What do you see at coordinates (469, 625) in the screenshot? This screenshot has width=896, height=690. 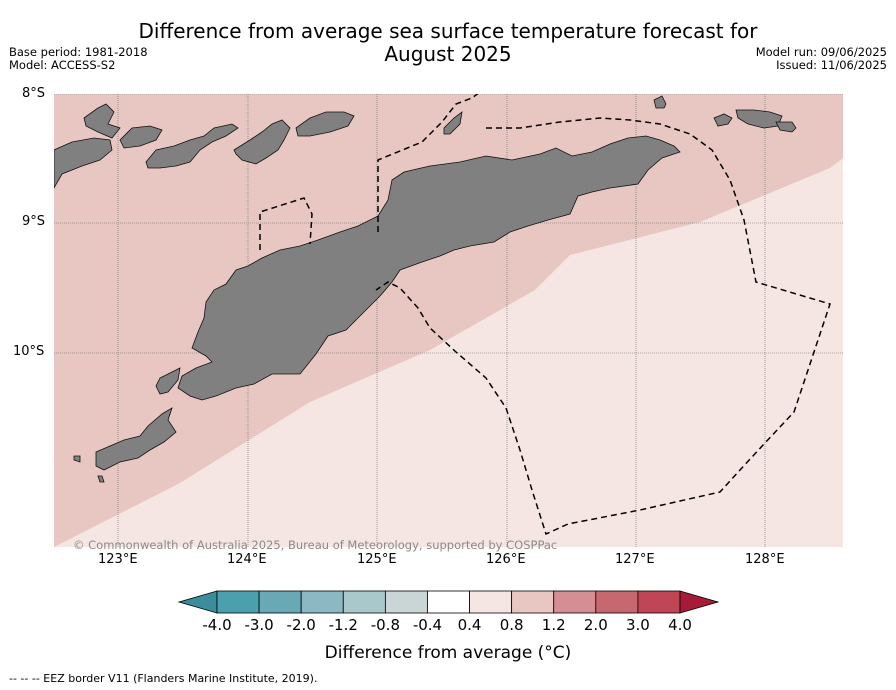 I see `colorbar-tick-label: 0.4` at bounding box center [469, 625].